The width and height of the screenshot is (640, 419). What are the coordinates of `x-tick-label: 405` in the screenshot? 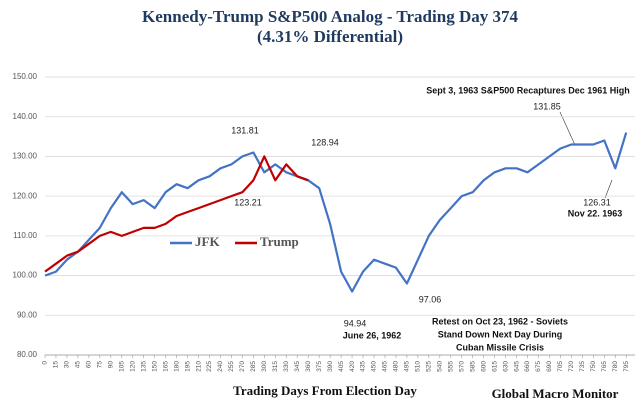 It's located at (341, 366).